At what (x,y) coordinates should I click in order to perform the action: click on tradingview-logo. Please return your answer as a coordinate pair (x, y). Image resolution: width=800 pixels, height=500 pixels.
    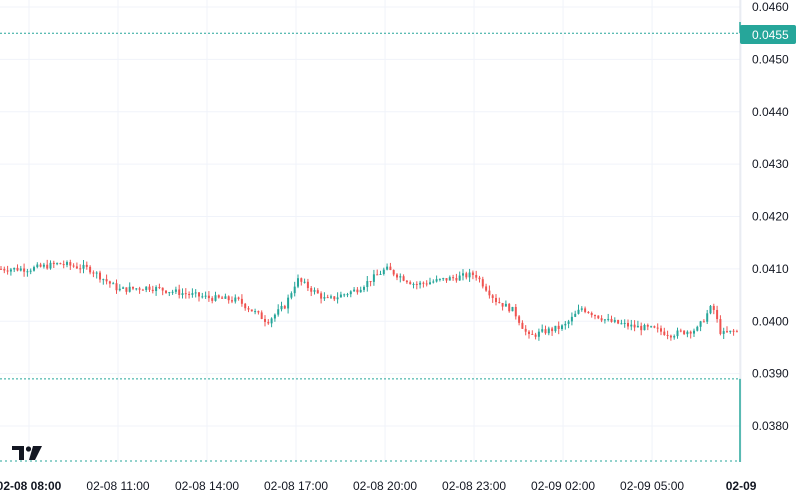
    Looking at the image, I should click on (27, 453).